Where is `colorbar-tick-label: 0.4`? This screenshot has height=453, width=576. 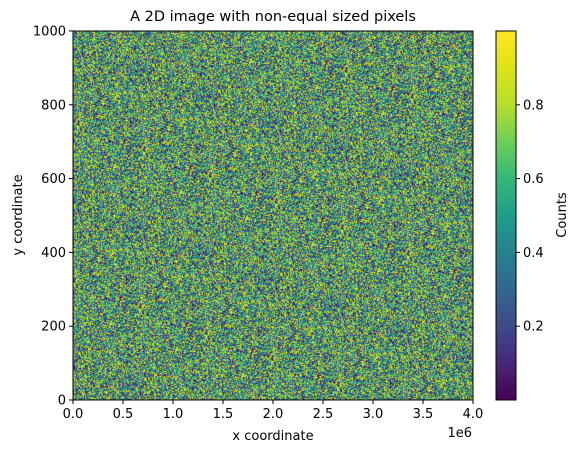
colorbar-tick-label: 0.4 is located at coordinates (533, 253).